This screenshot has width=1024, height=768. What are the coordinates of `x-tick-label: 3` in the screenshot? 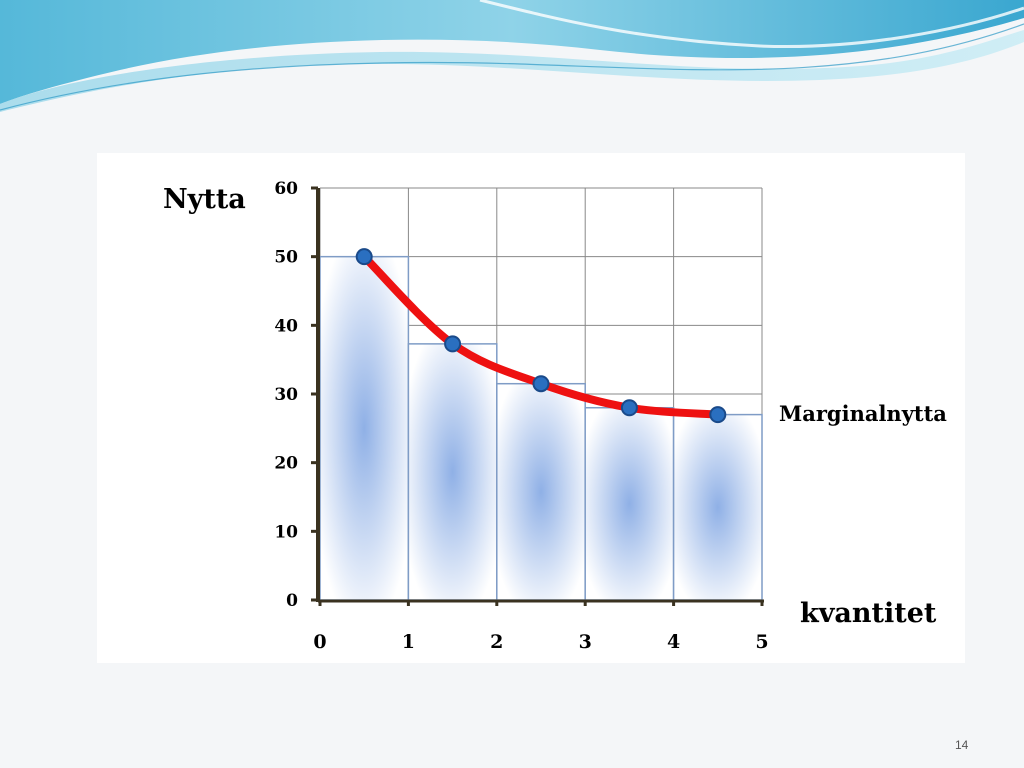 It's located at (585, 642).